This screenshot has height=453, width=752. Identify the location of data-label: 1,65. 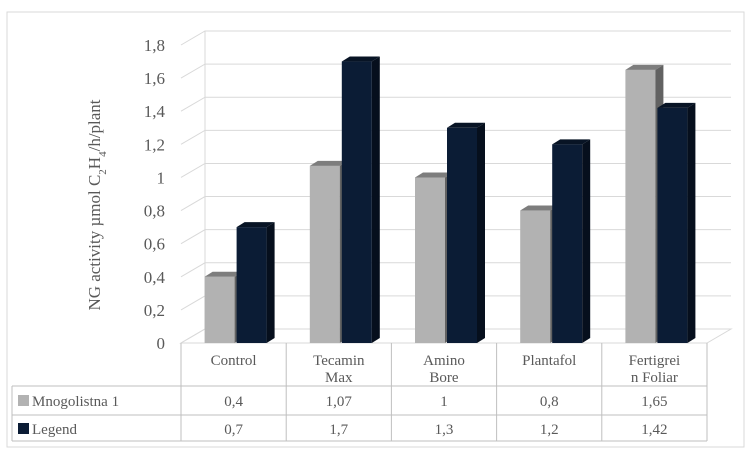
(654, 402).